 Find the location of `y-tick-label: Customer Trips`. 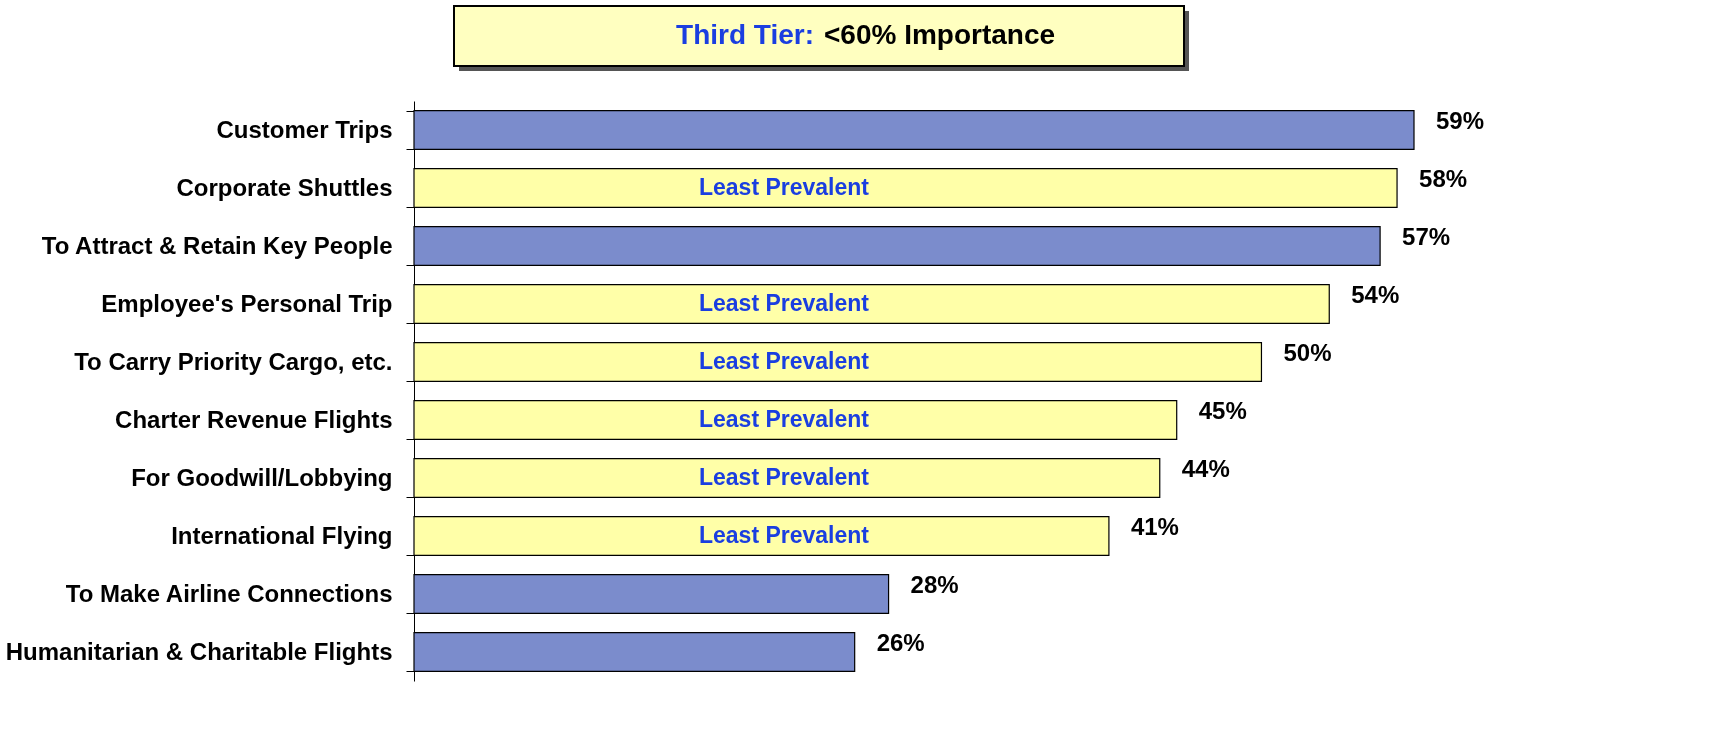

y-tick-label: Customer Trips is located at coordinates (304, 129).